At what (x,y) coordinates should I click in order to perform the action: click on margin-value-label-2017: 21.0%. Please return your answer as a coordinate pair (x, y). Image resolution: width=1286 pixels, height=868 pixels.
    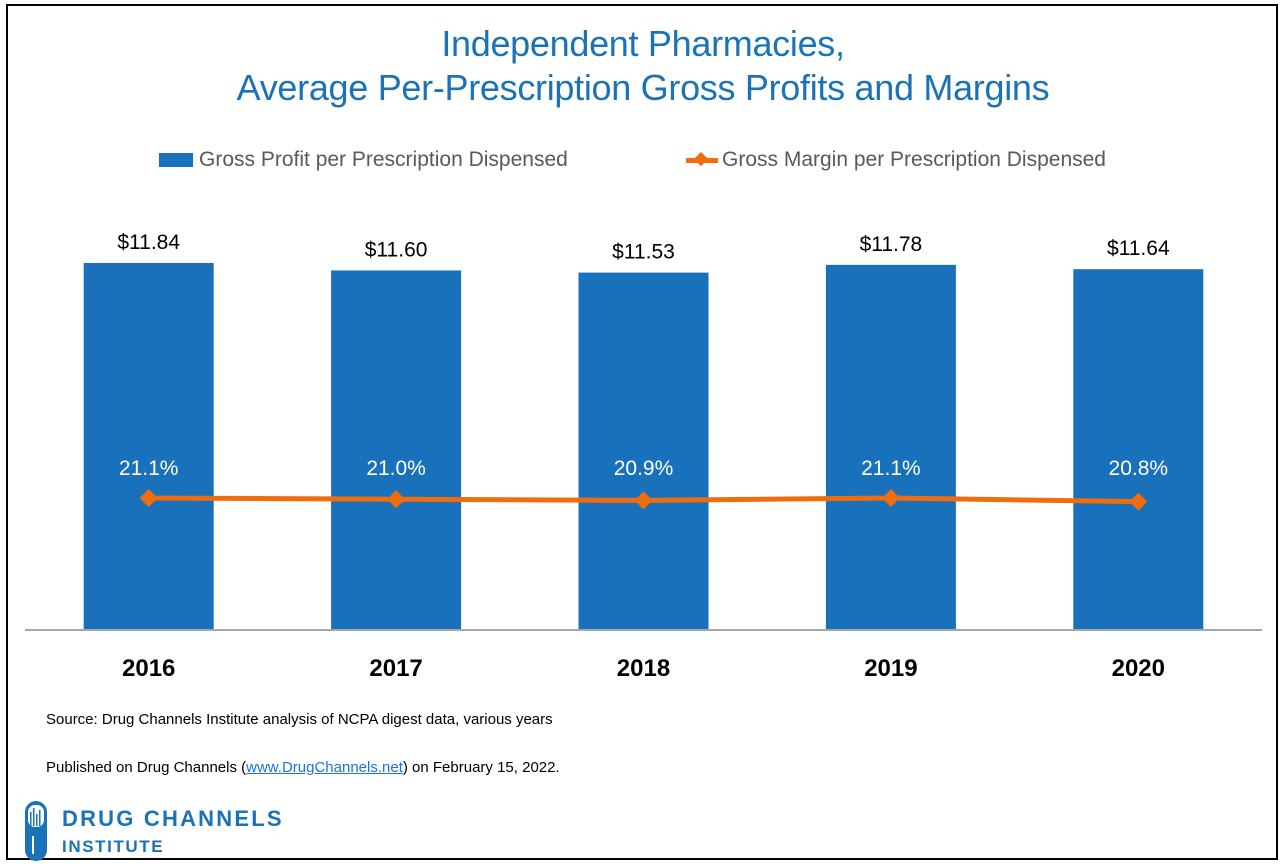
    Looking at the image, I should click on (396, 468).